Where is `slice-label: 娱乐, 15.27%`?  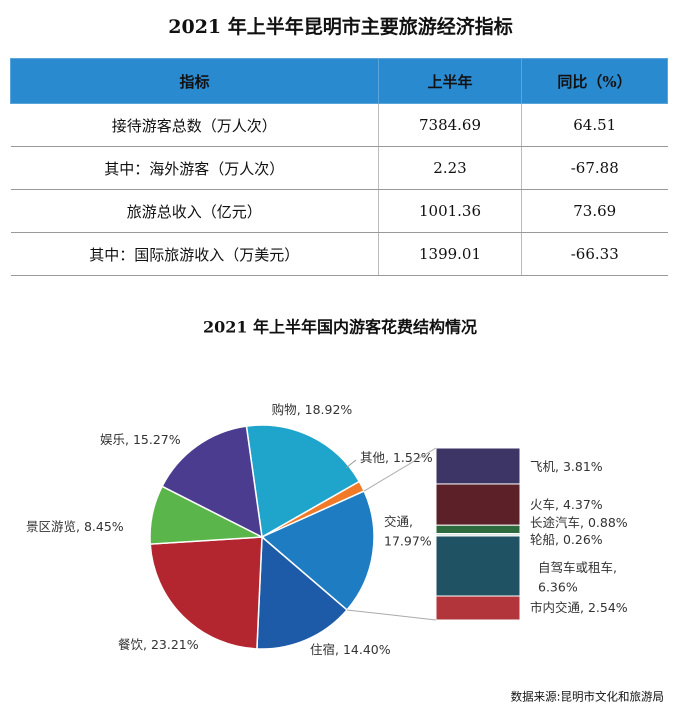
slice-label: 娱乐, 15.27% is located at coordinates (140, 439).